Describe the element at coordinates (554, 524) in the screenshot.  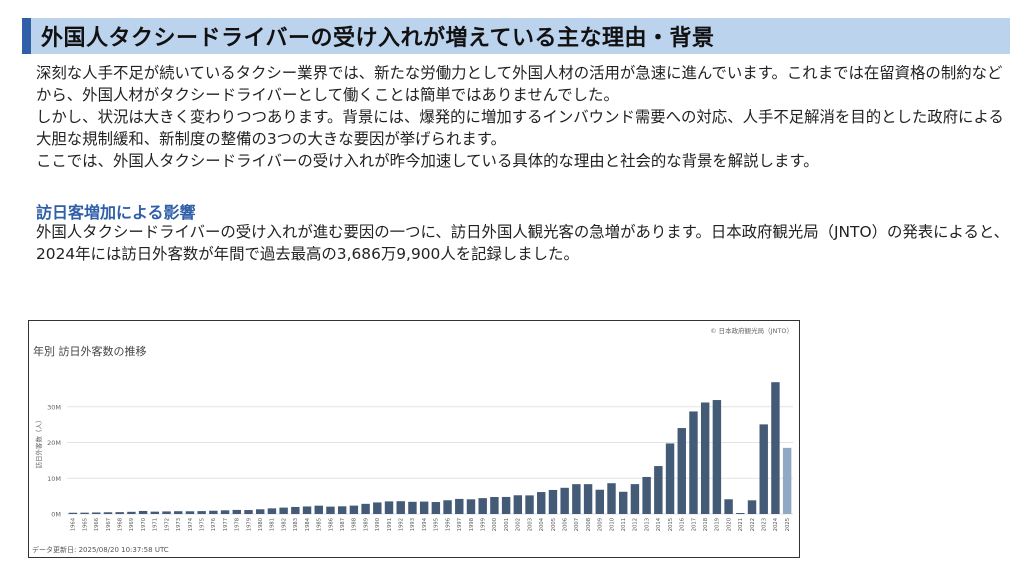
I see `x-tick-label: 2005` at that location.